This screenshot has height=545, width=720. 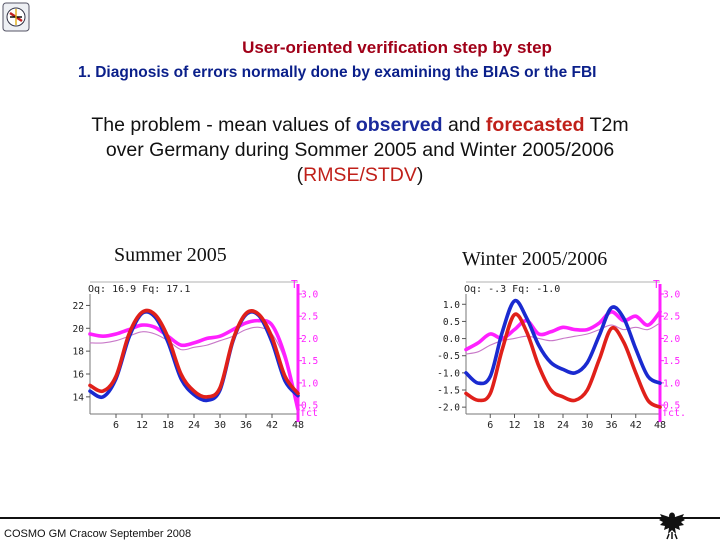 I want to click on y-tick-label: 0.5, so click(x=451, y=322).